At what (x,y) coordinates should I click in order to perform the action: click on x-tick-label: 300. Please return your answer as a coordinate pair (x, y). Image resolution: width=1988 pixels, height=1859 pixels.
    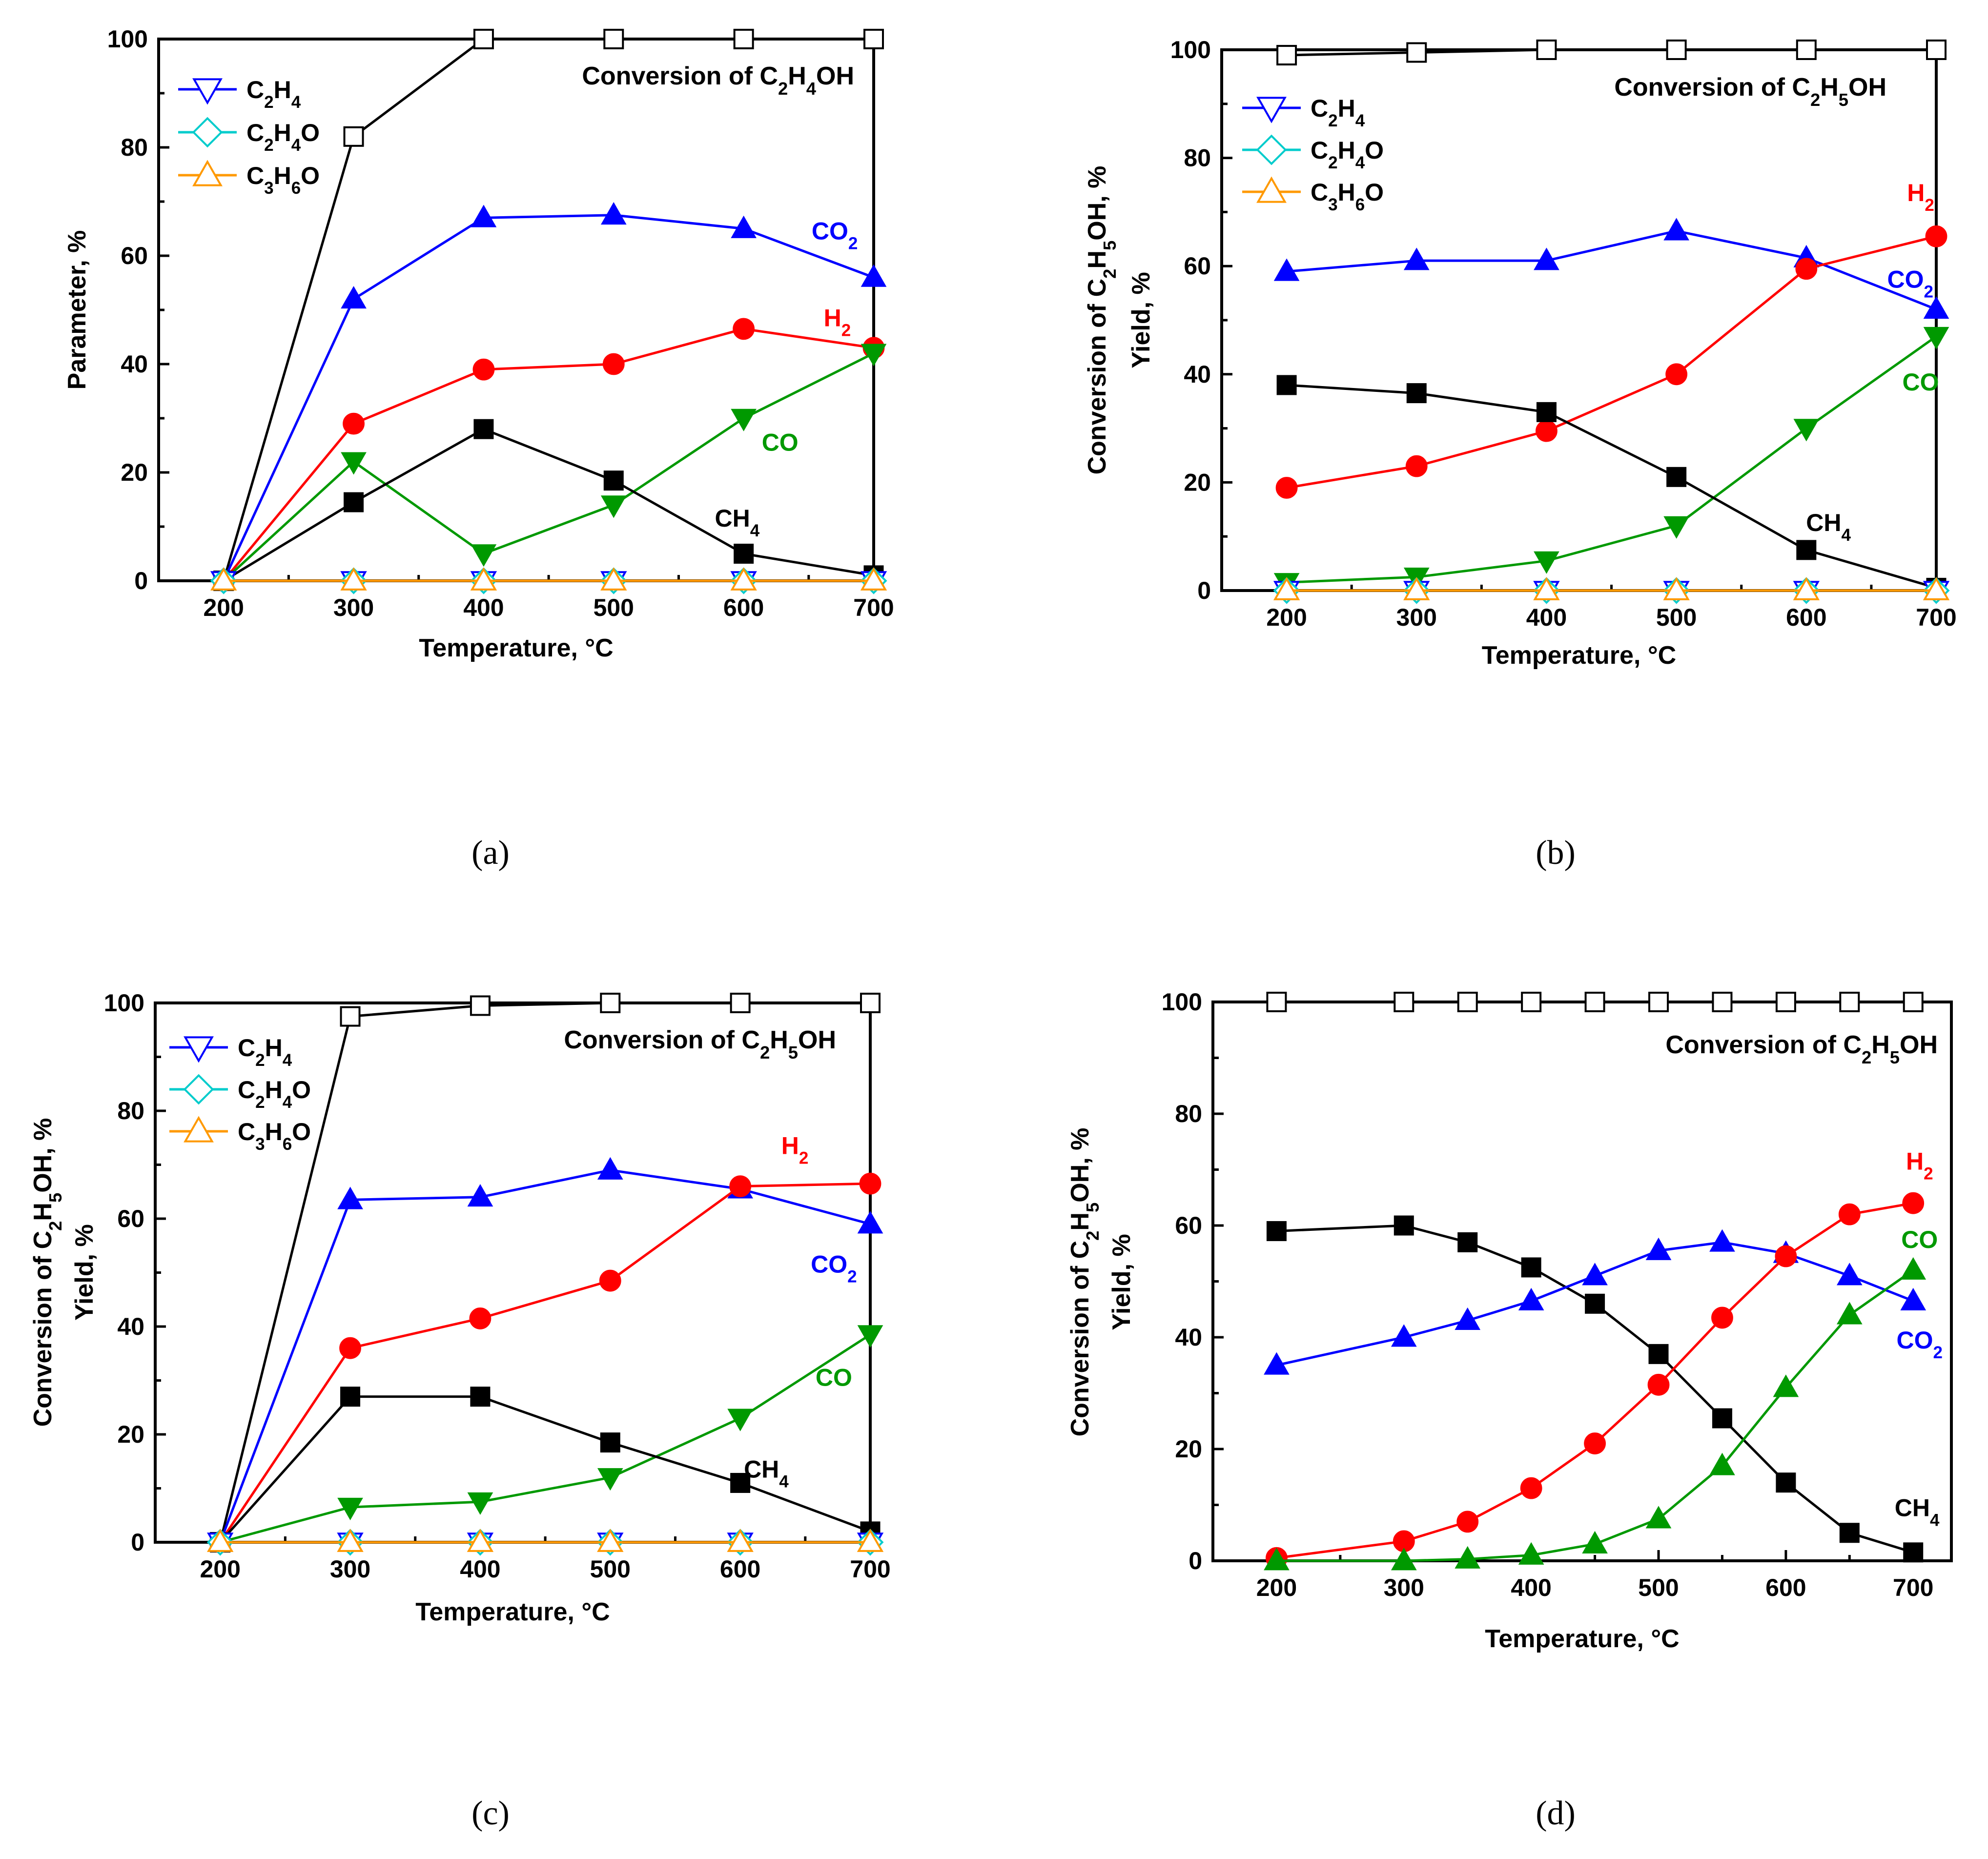
    Looking at the image, I should click on (1416, 617).